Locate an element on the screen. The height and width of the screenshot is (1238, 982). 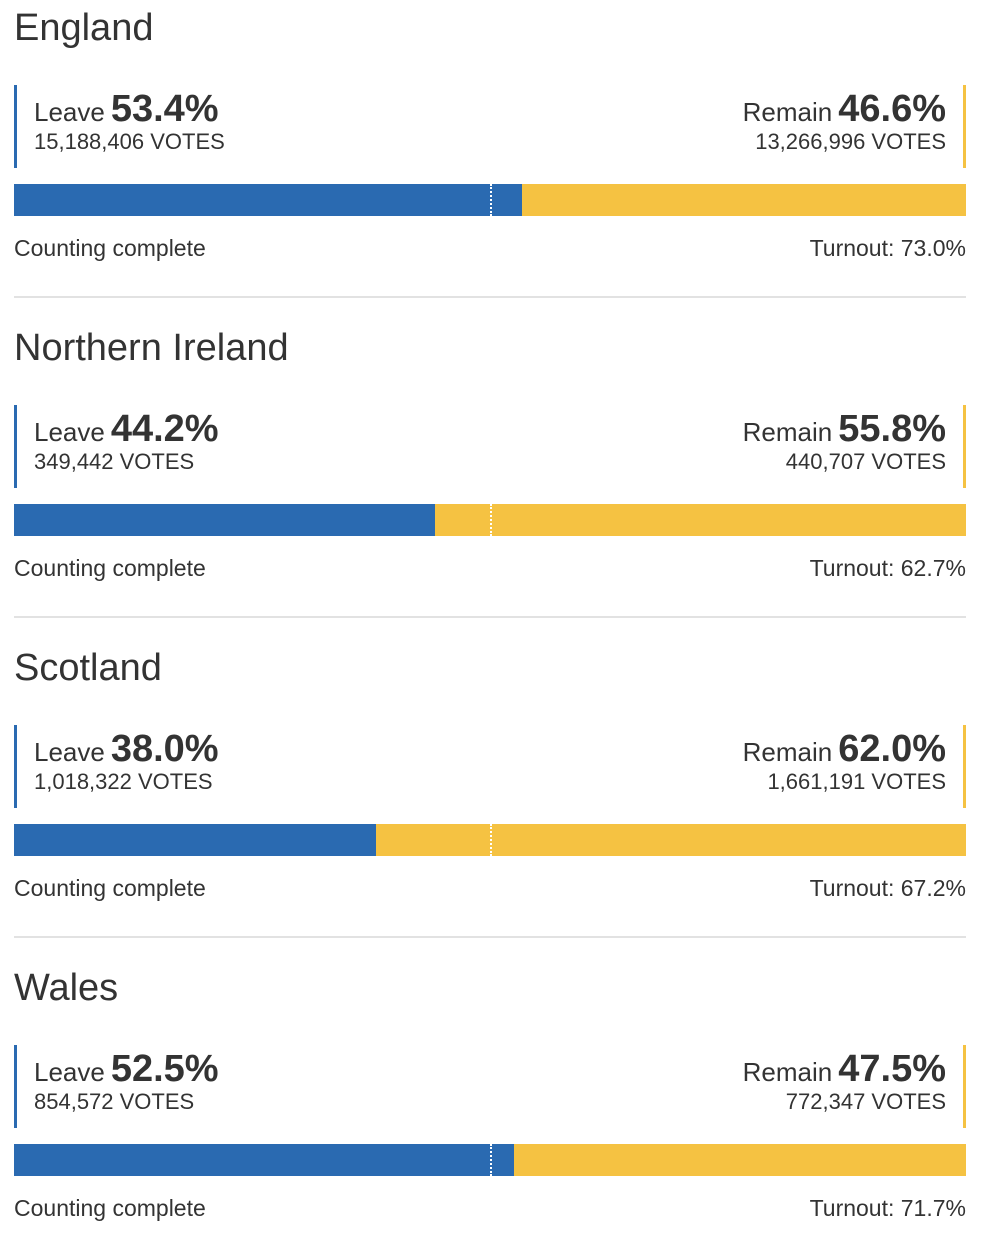
leave-heading: Leave 53.4% is located at coordinates (129, 110).